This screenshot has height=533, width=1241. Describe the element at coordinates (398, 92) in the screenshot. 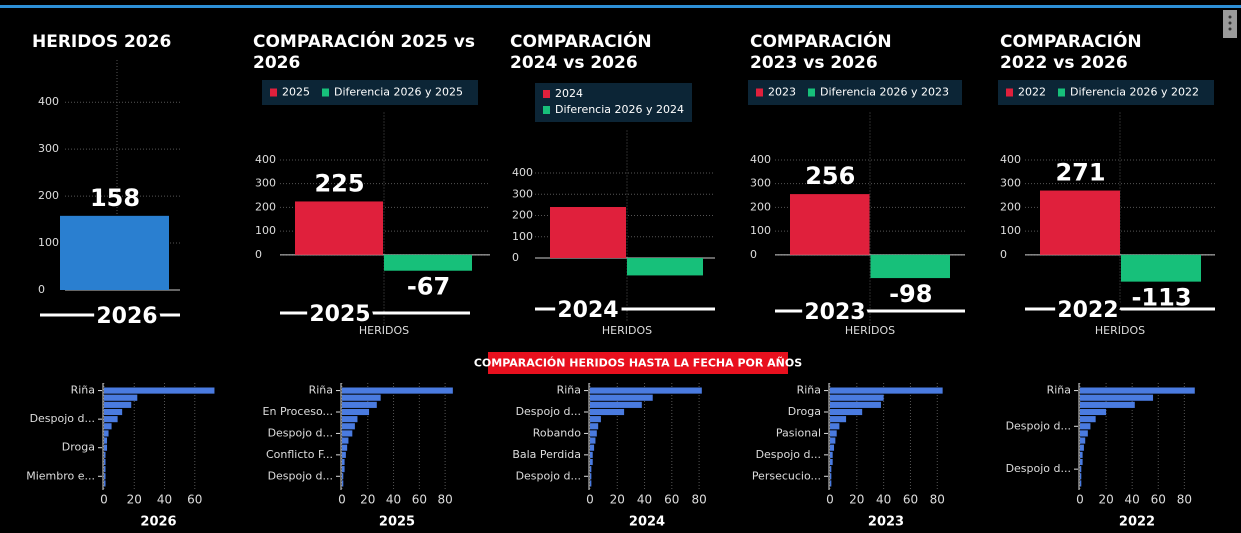

I see `legend-label: Diferencia 2026 y 2025` at that location.